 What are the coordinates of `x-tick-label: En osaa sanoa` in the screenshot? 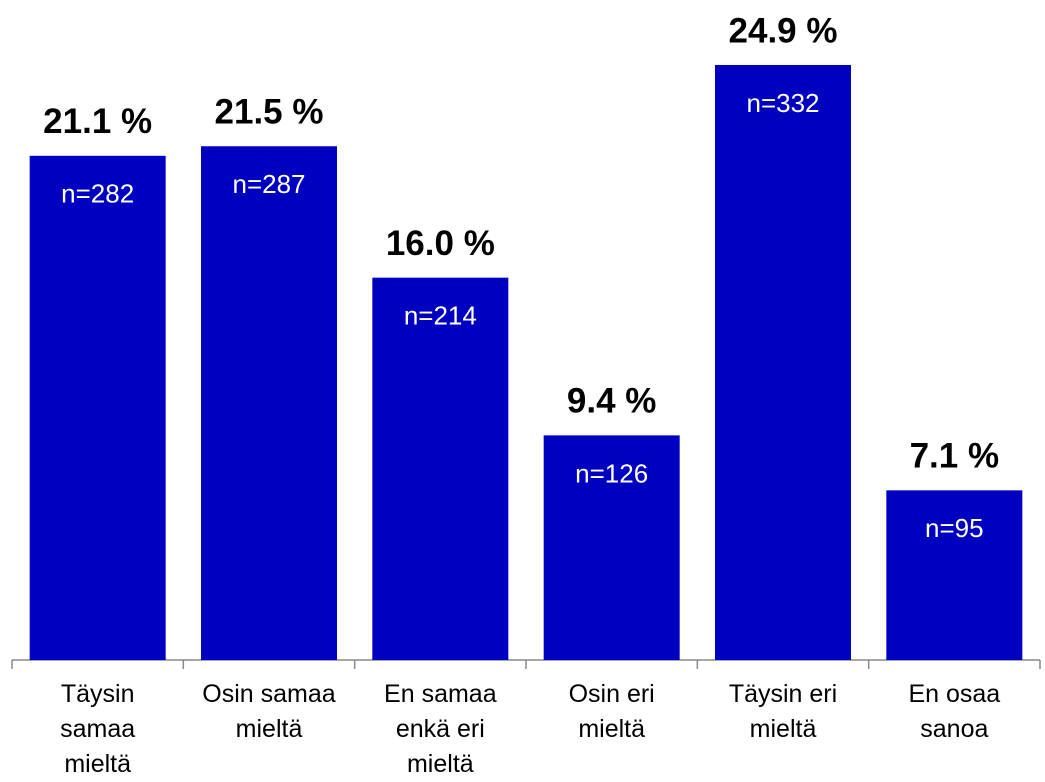 It's located at (954, 711).